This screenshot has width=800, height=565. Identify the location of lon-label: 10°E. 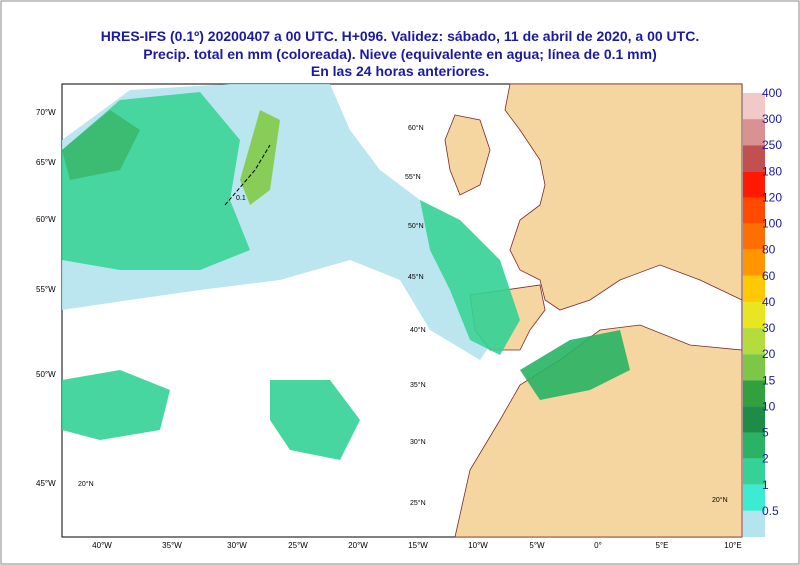
(732, 545).